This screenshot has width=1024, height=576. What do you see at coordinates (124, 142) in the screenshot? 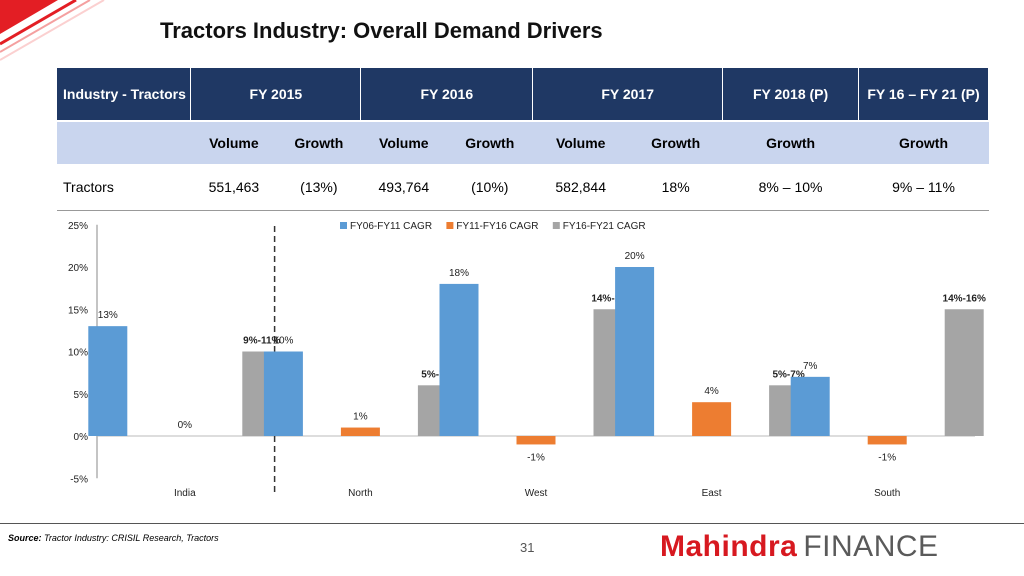
I see `subheader-blank` at bounding box center [124, 142].